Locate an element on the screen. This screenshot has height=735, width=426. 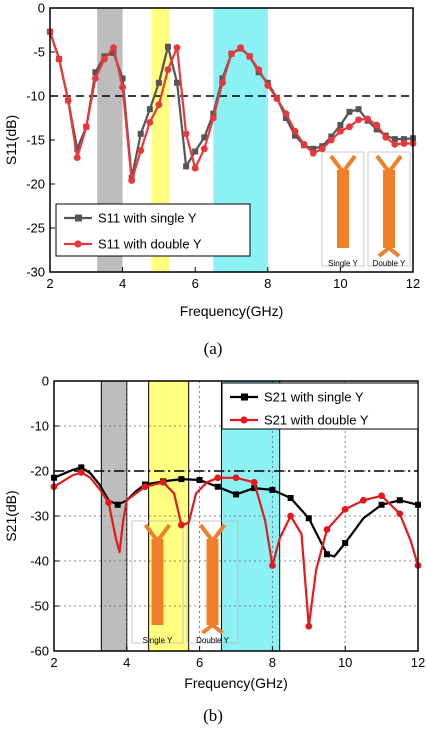
legend-label: S11 with double Y is located at coordinates (150, 244).